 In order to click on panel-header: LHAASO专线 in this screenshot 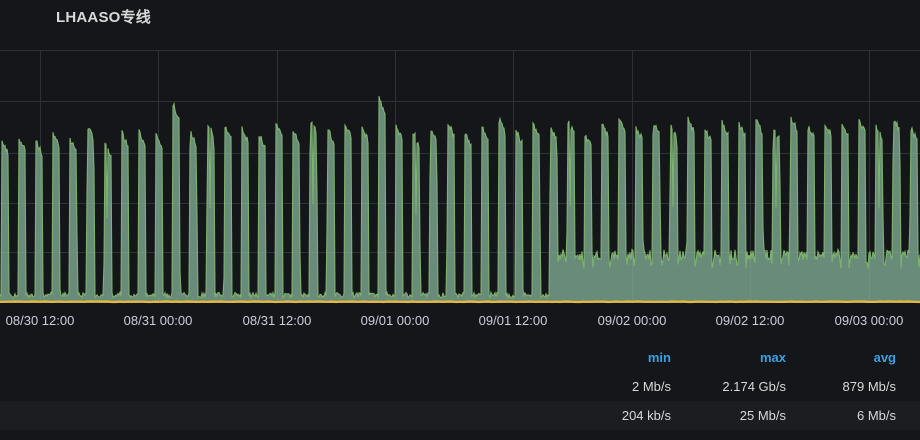, I will do `click(460, 16)`.